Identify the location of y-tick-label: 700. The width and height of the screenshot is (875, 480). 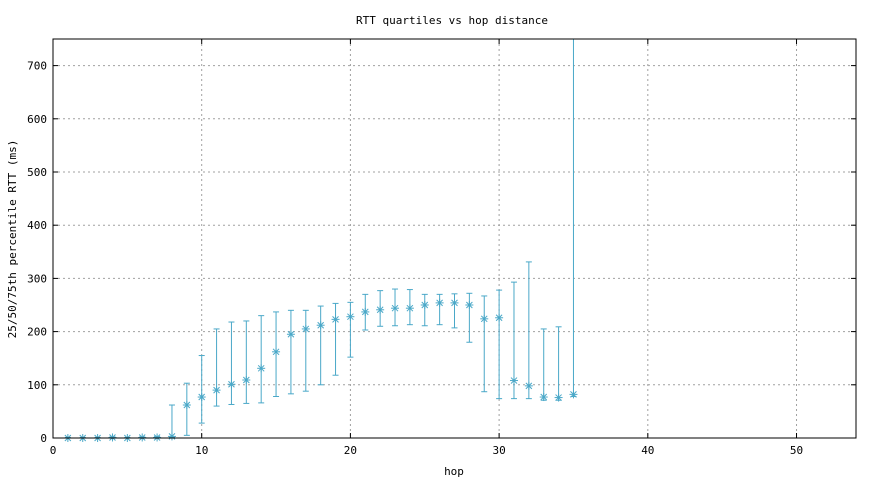
(37, 66).